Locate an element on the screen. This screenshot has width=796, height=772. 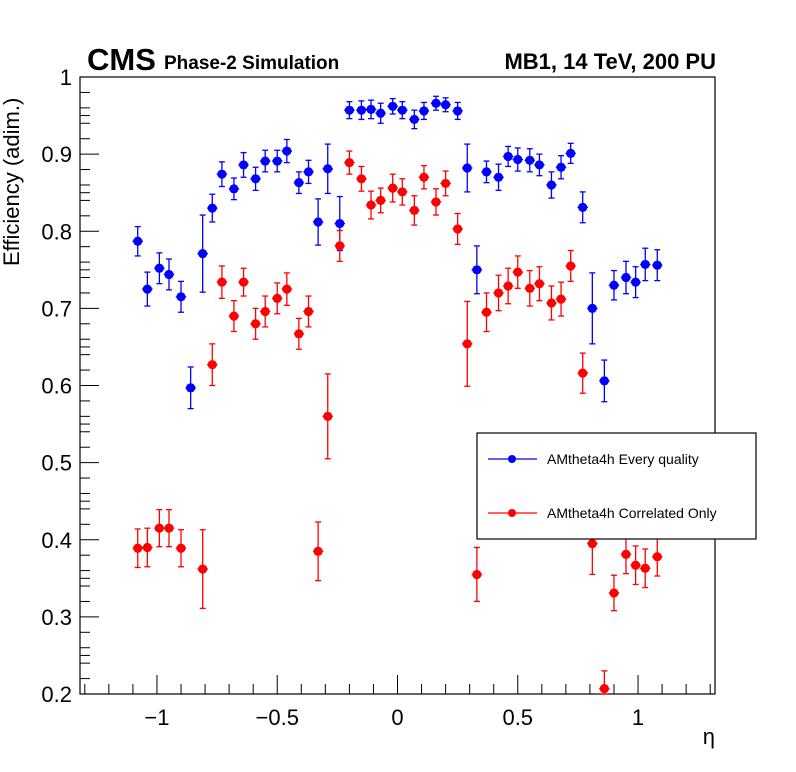
right-title: MB1, 14 TeV, 200 PU is located at coordinates (610, 61).